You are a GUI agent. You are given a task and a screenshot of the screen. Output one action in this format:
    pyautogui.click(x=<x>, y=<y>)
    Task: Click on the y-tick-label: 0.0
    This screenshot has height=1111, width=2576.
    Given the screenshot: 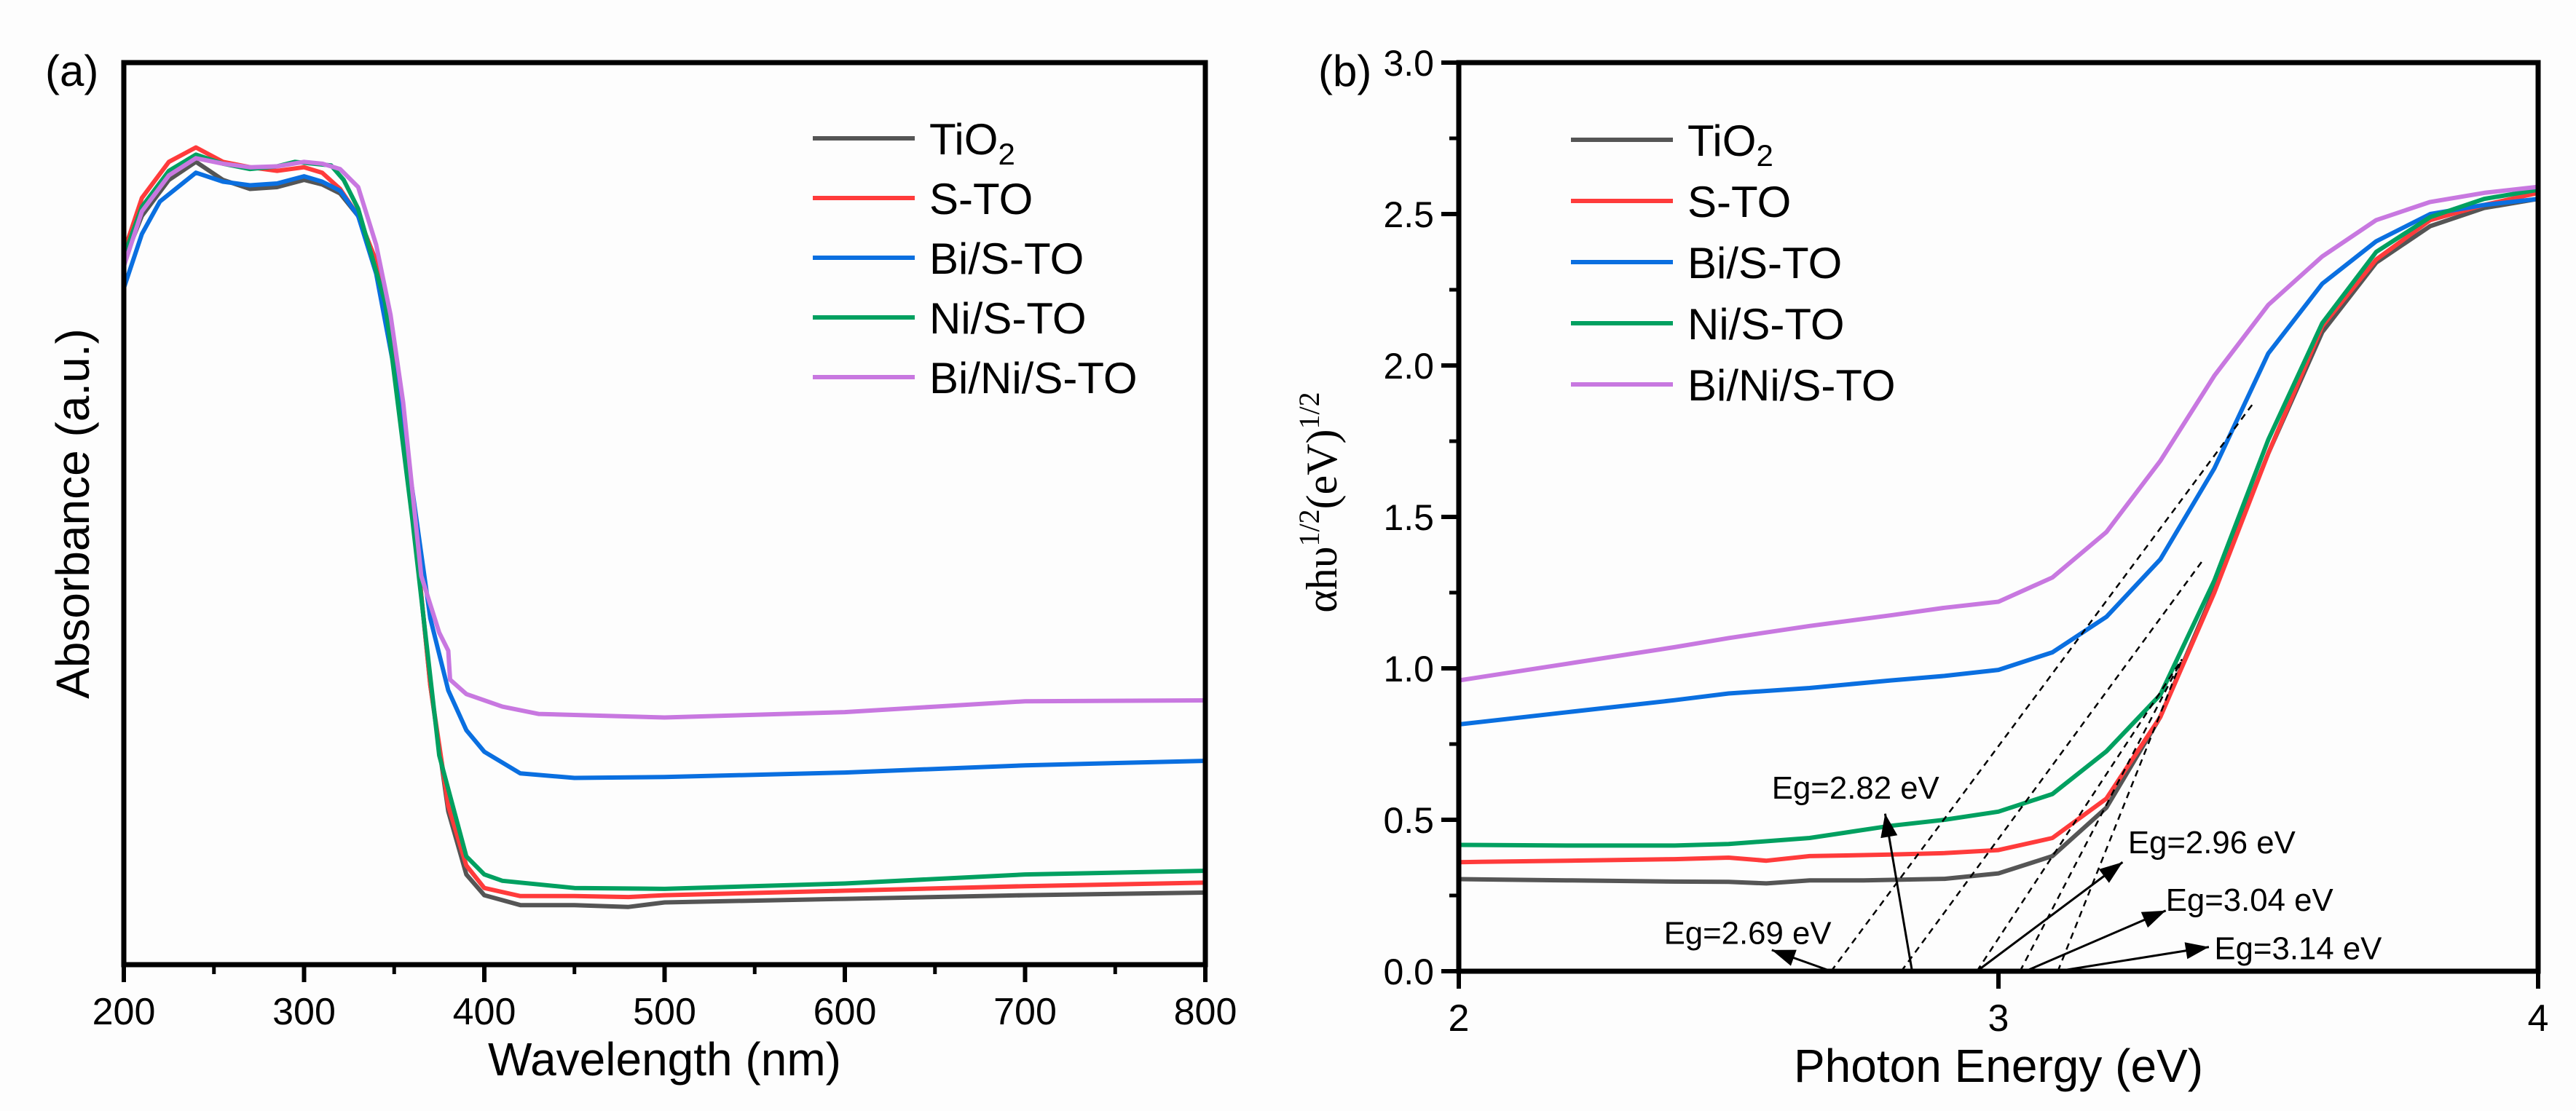 What is the action you would take?
    pyautogui.click(x=1408, y=972)
    